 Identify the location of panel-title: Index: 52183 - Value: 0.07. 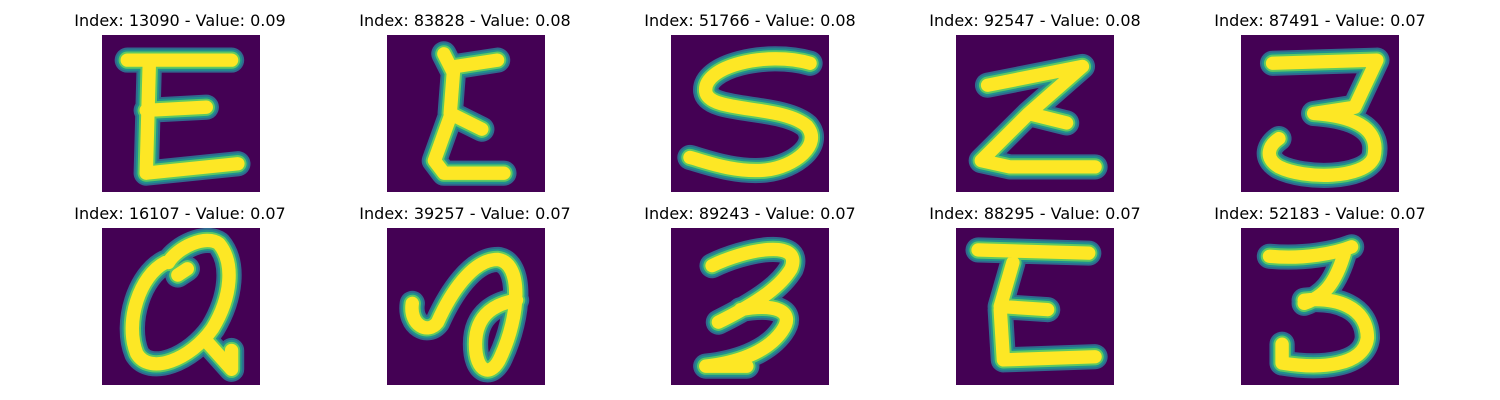
(1320, 213).